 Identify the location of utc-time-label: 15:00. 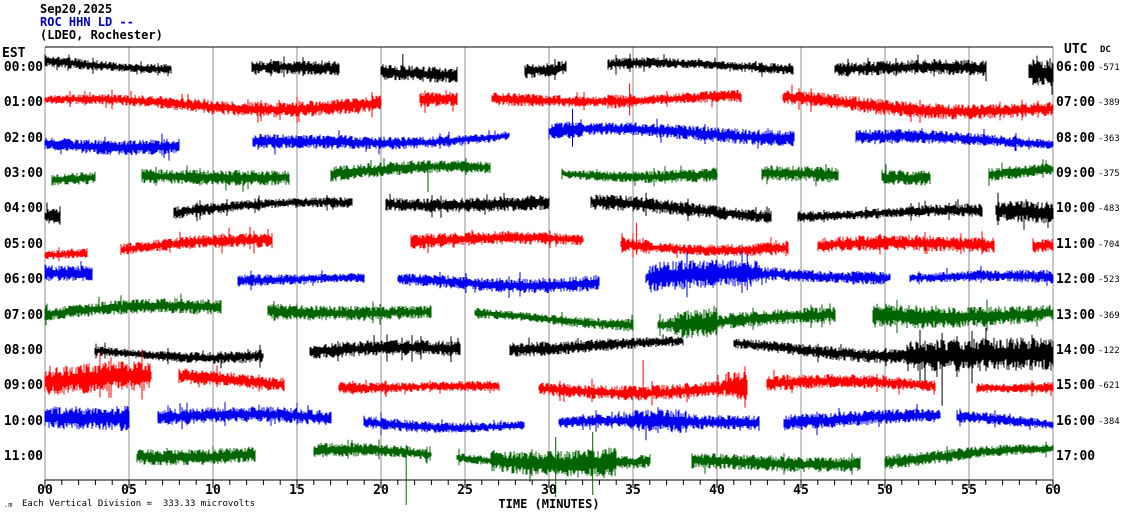
(1076, 386).